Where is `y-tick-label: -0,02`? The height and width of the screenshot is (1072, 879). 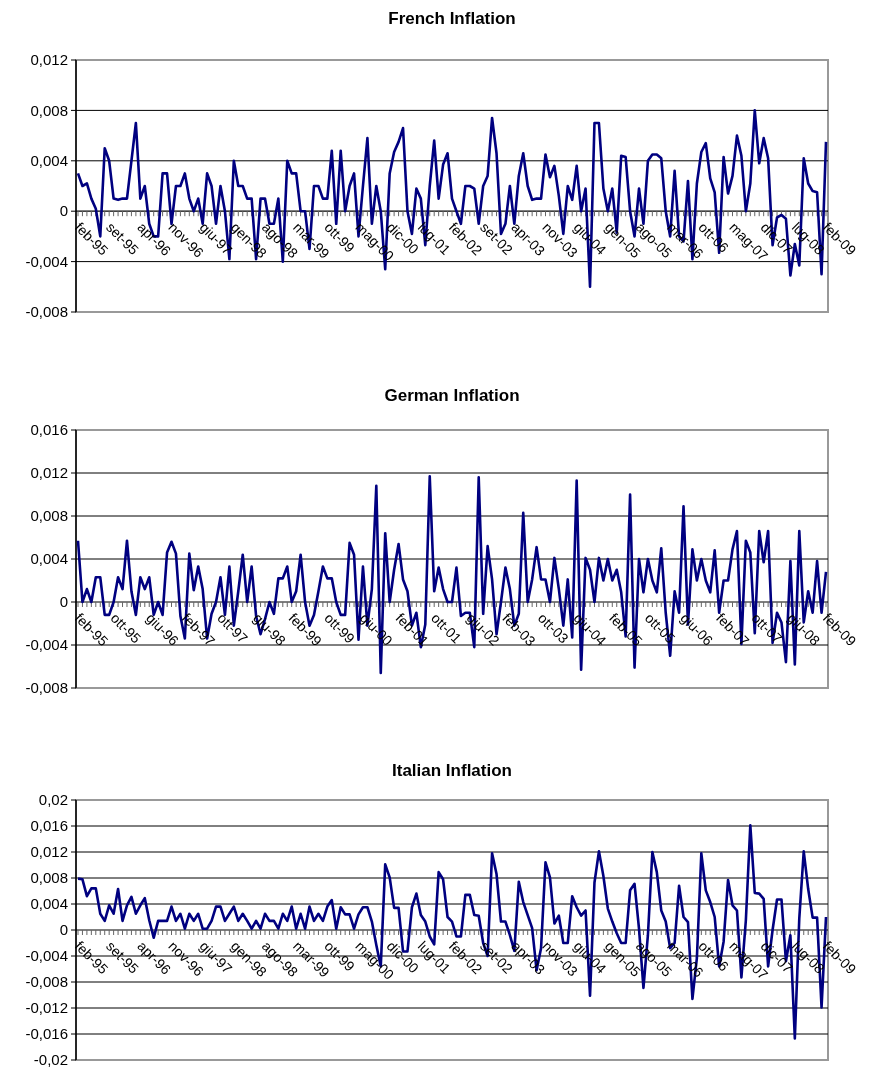 y-tick-label: -0,02 is located at coordinates (50, 1060).